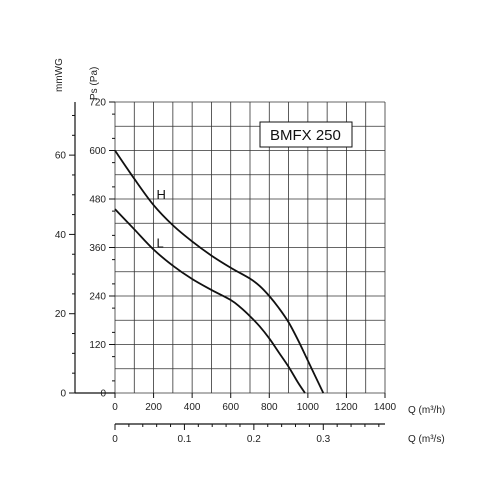  I want to click on x-secondary-tick-label: 0.3, so click(323, 439).